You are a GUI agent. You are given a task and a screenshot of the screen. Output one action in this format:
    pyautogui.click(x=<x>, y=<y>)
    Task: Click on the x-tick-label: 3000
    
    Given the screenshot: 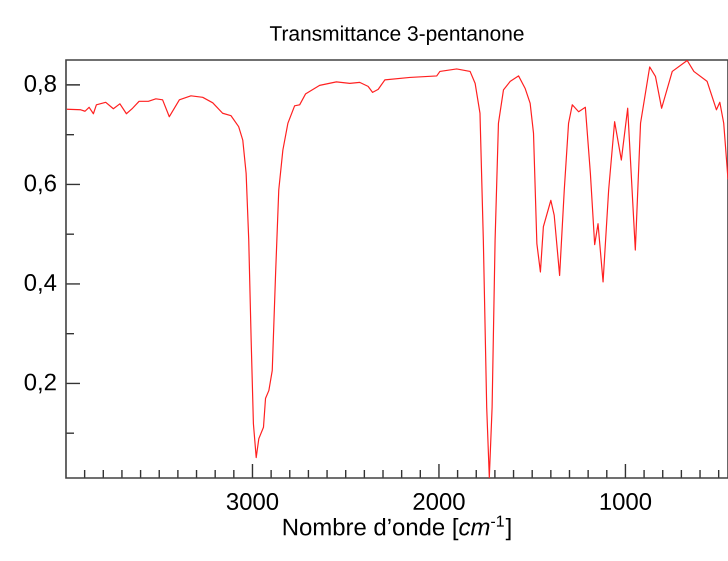 What is the action you would take?
    pyautogui.click(x=252, y=501)
    